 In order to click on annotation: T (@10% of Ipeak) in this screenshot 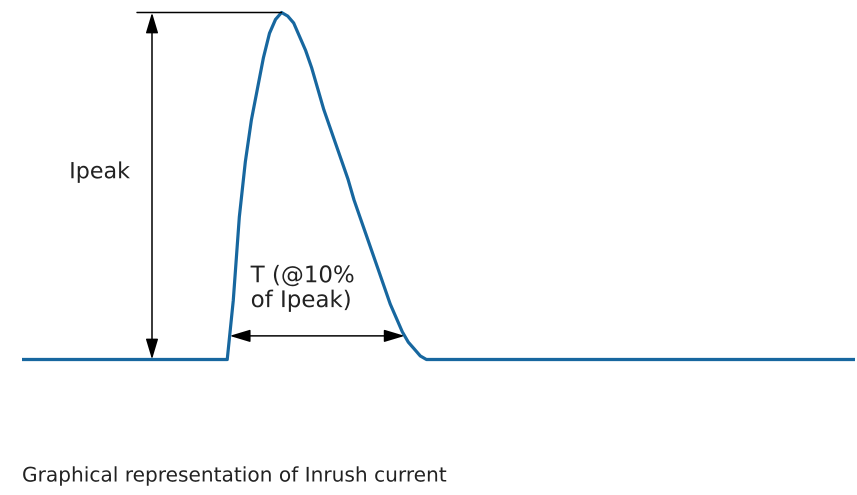, I will do `click(302, 288)`.